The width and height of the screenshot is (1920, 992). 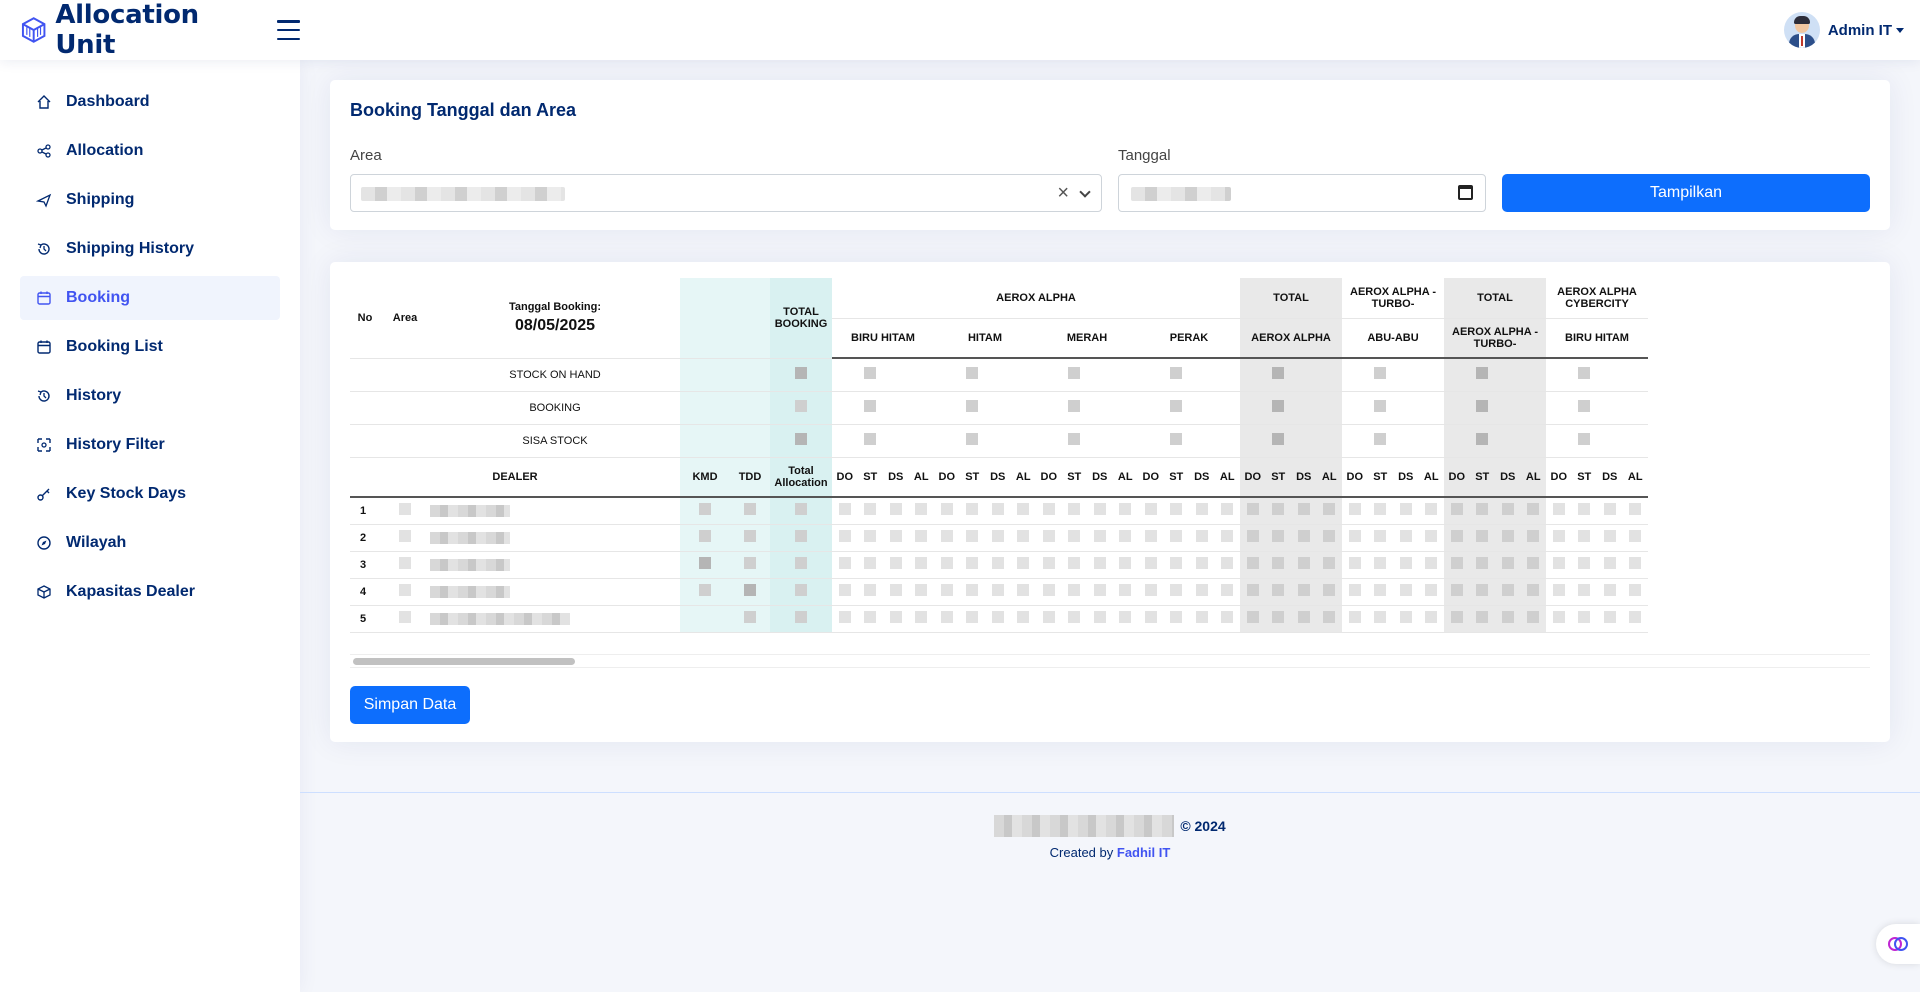 I want to click on scrollbar-thumb, so click(x=464, y=661).